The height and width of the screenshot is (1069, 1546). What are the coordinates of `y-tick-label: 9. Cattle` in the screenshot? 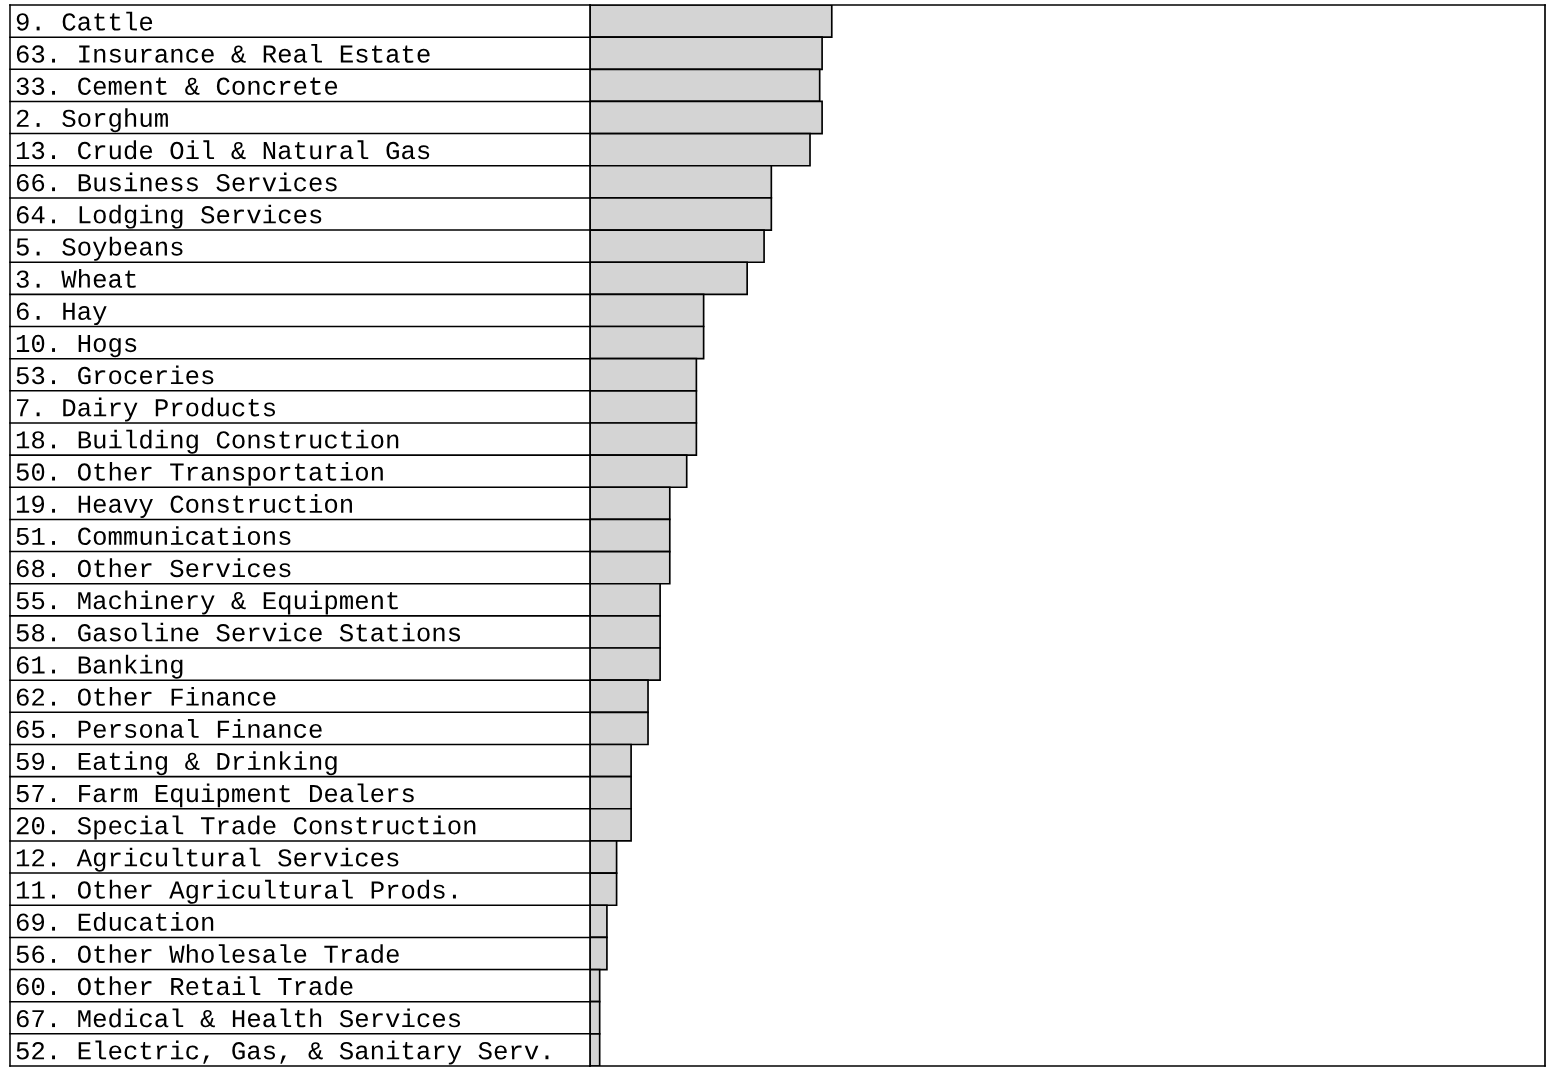 It's located at (84, 21).